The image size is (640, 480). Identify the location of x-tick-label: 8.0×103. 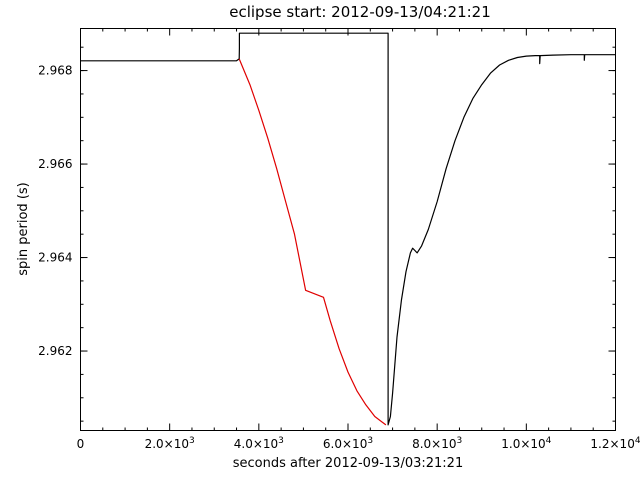
(437, 443).